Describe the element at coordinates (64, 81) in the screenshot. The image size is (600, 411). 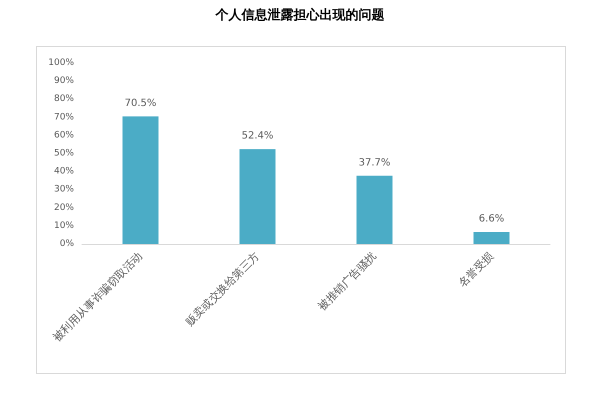
I see `y-tick-label: 90%` at that location.